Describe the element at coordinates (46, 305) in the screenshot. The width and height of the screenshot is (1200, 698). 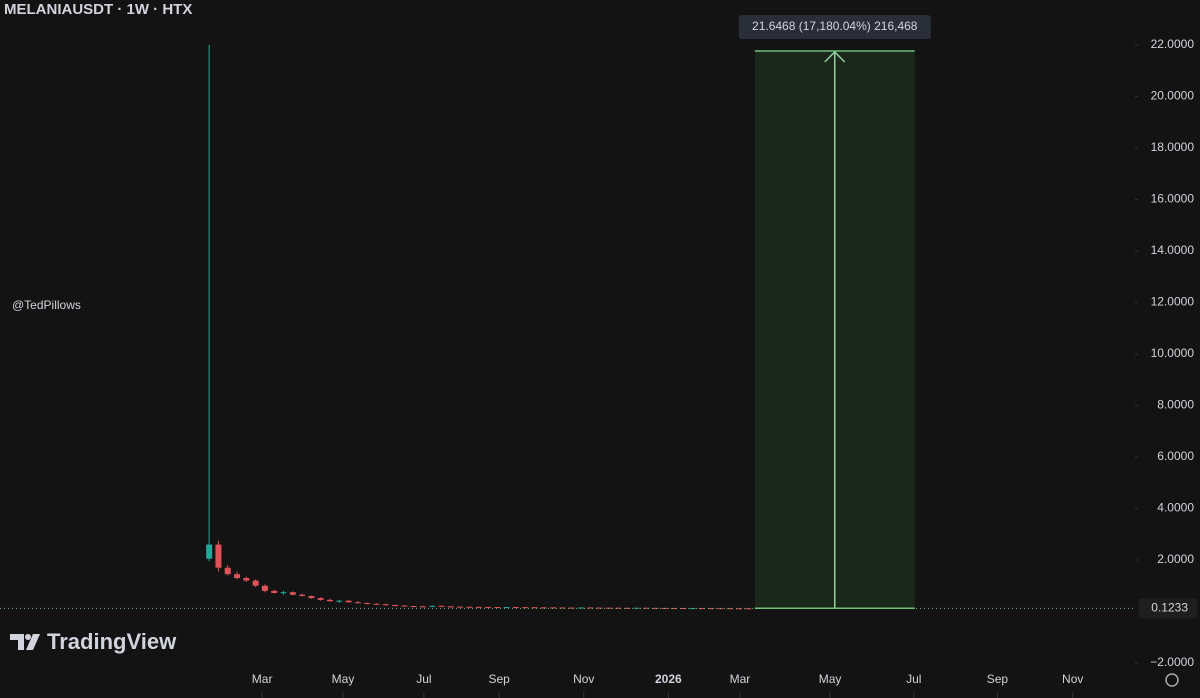
I see `watermark: @TedPillows` at that location.